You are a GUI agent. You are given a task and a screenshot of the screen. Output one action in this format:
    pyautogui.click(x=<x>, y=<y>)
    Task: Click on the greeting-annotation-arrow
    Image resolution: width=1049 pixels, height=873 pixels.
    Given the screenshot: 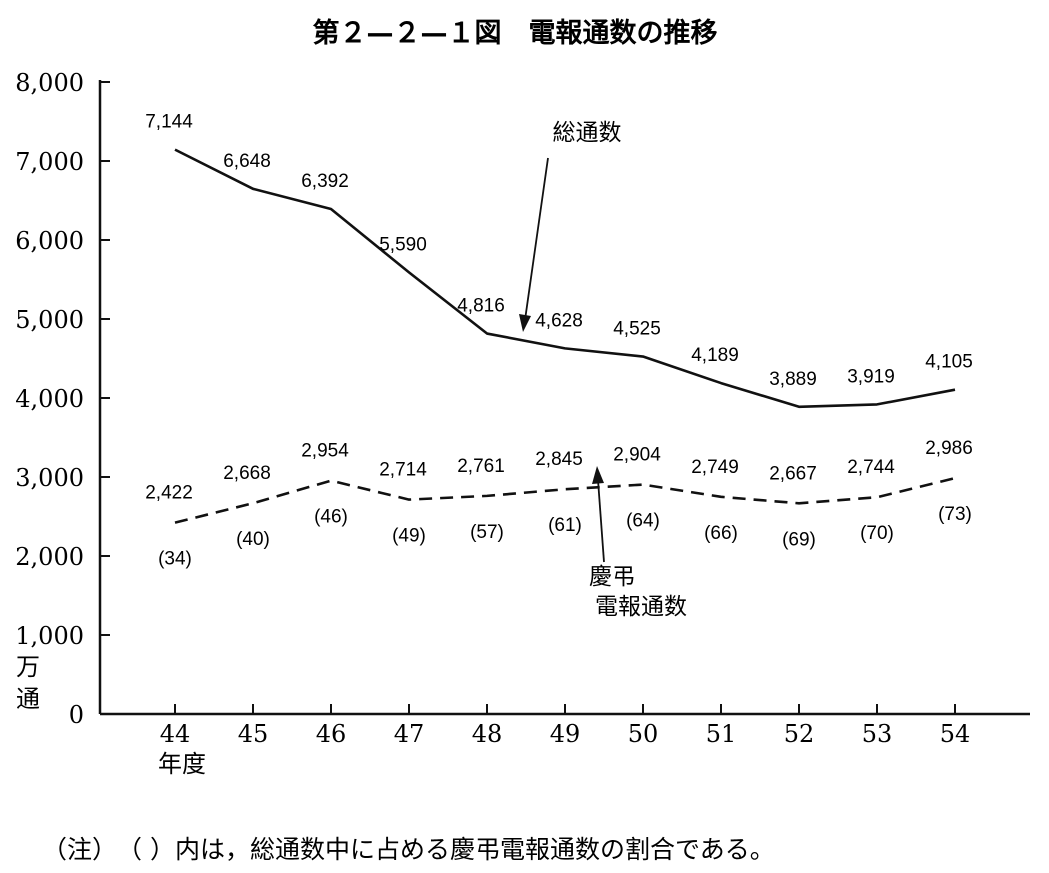 What is the action you would take?
    pyautogui.click(x=601, y=521)
    